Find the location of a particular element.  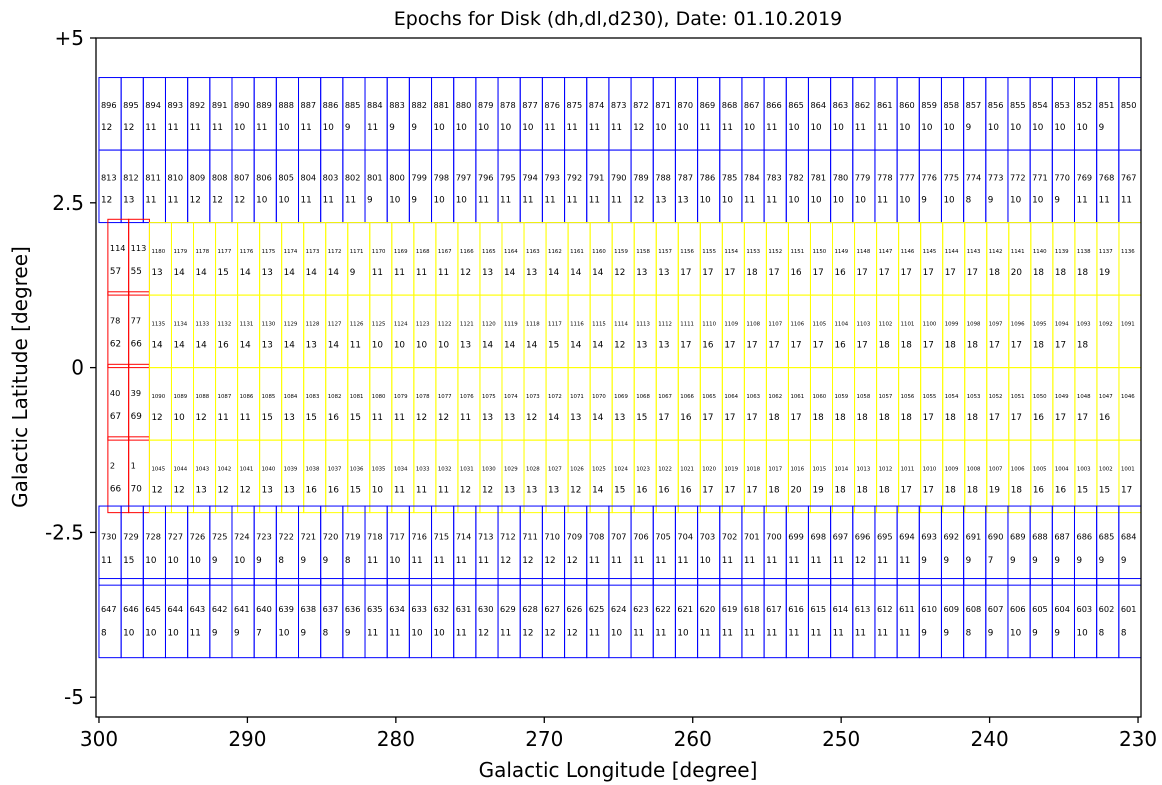

field-id-label: 776 is located at coordinates (929, 178).